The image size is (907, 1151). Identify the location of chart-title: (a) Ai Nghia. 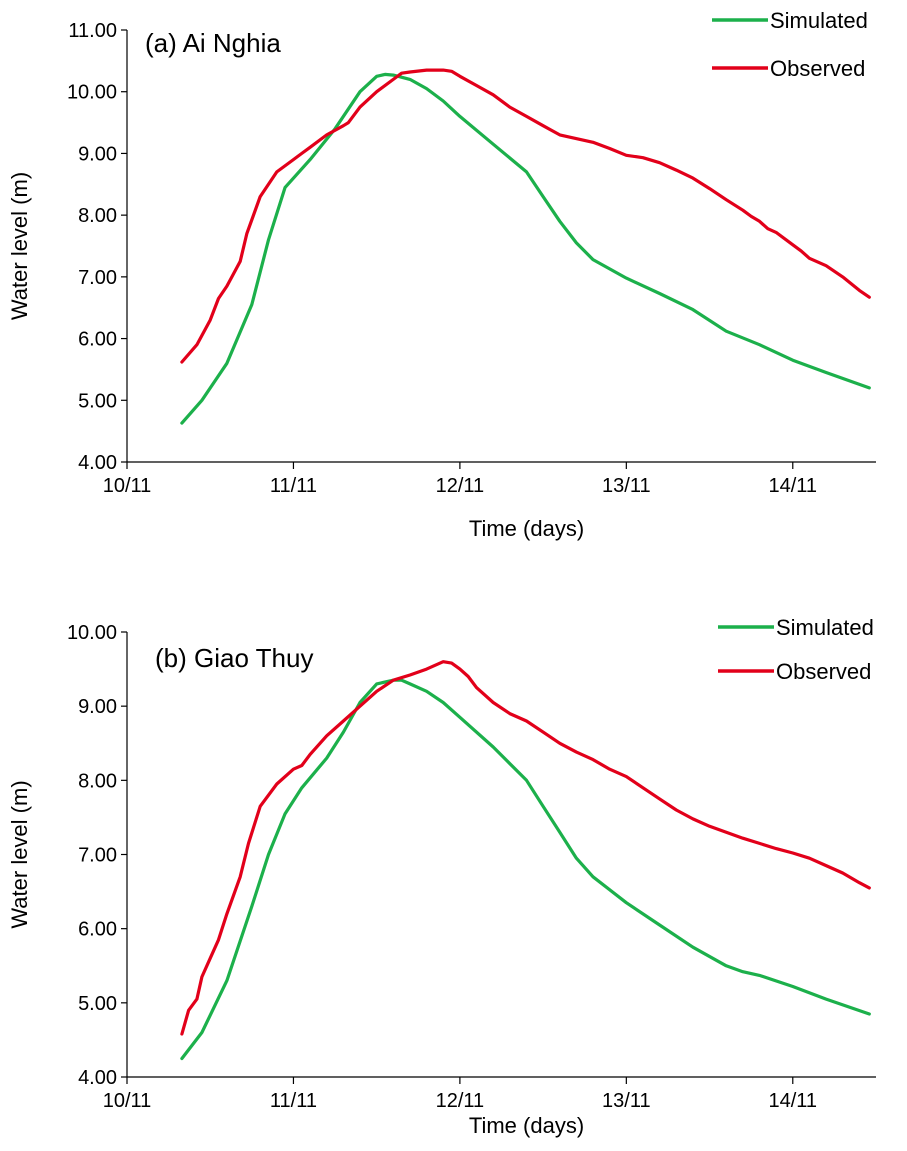
(213, 43).